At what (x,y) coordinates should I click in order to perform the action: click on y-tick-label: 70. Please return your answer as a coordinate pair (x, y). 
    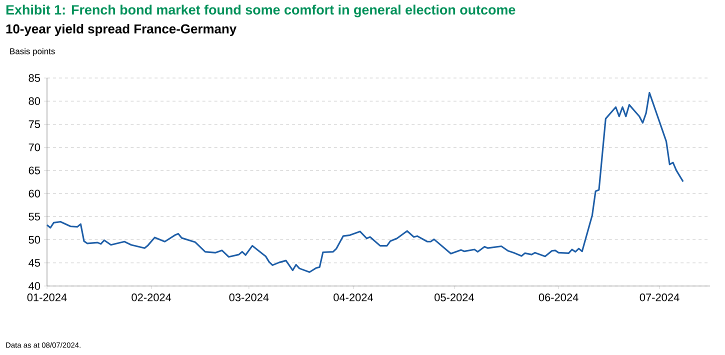
    Looking at the image, I should click on (34, 147).